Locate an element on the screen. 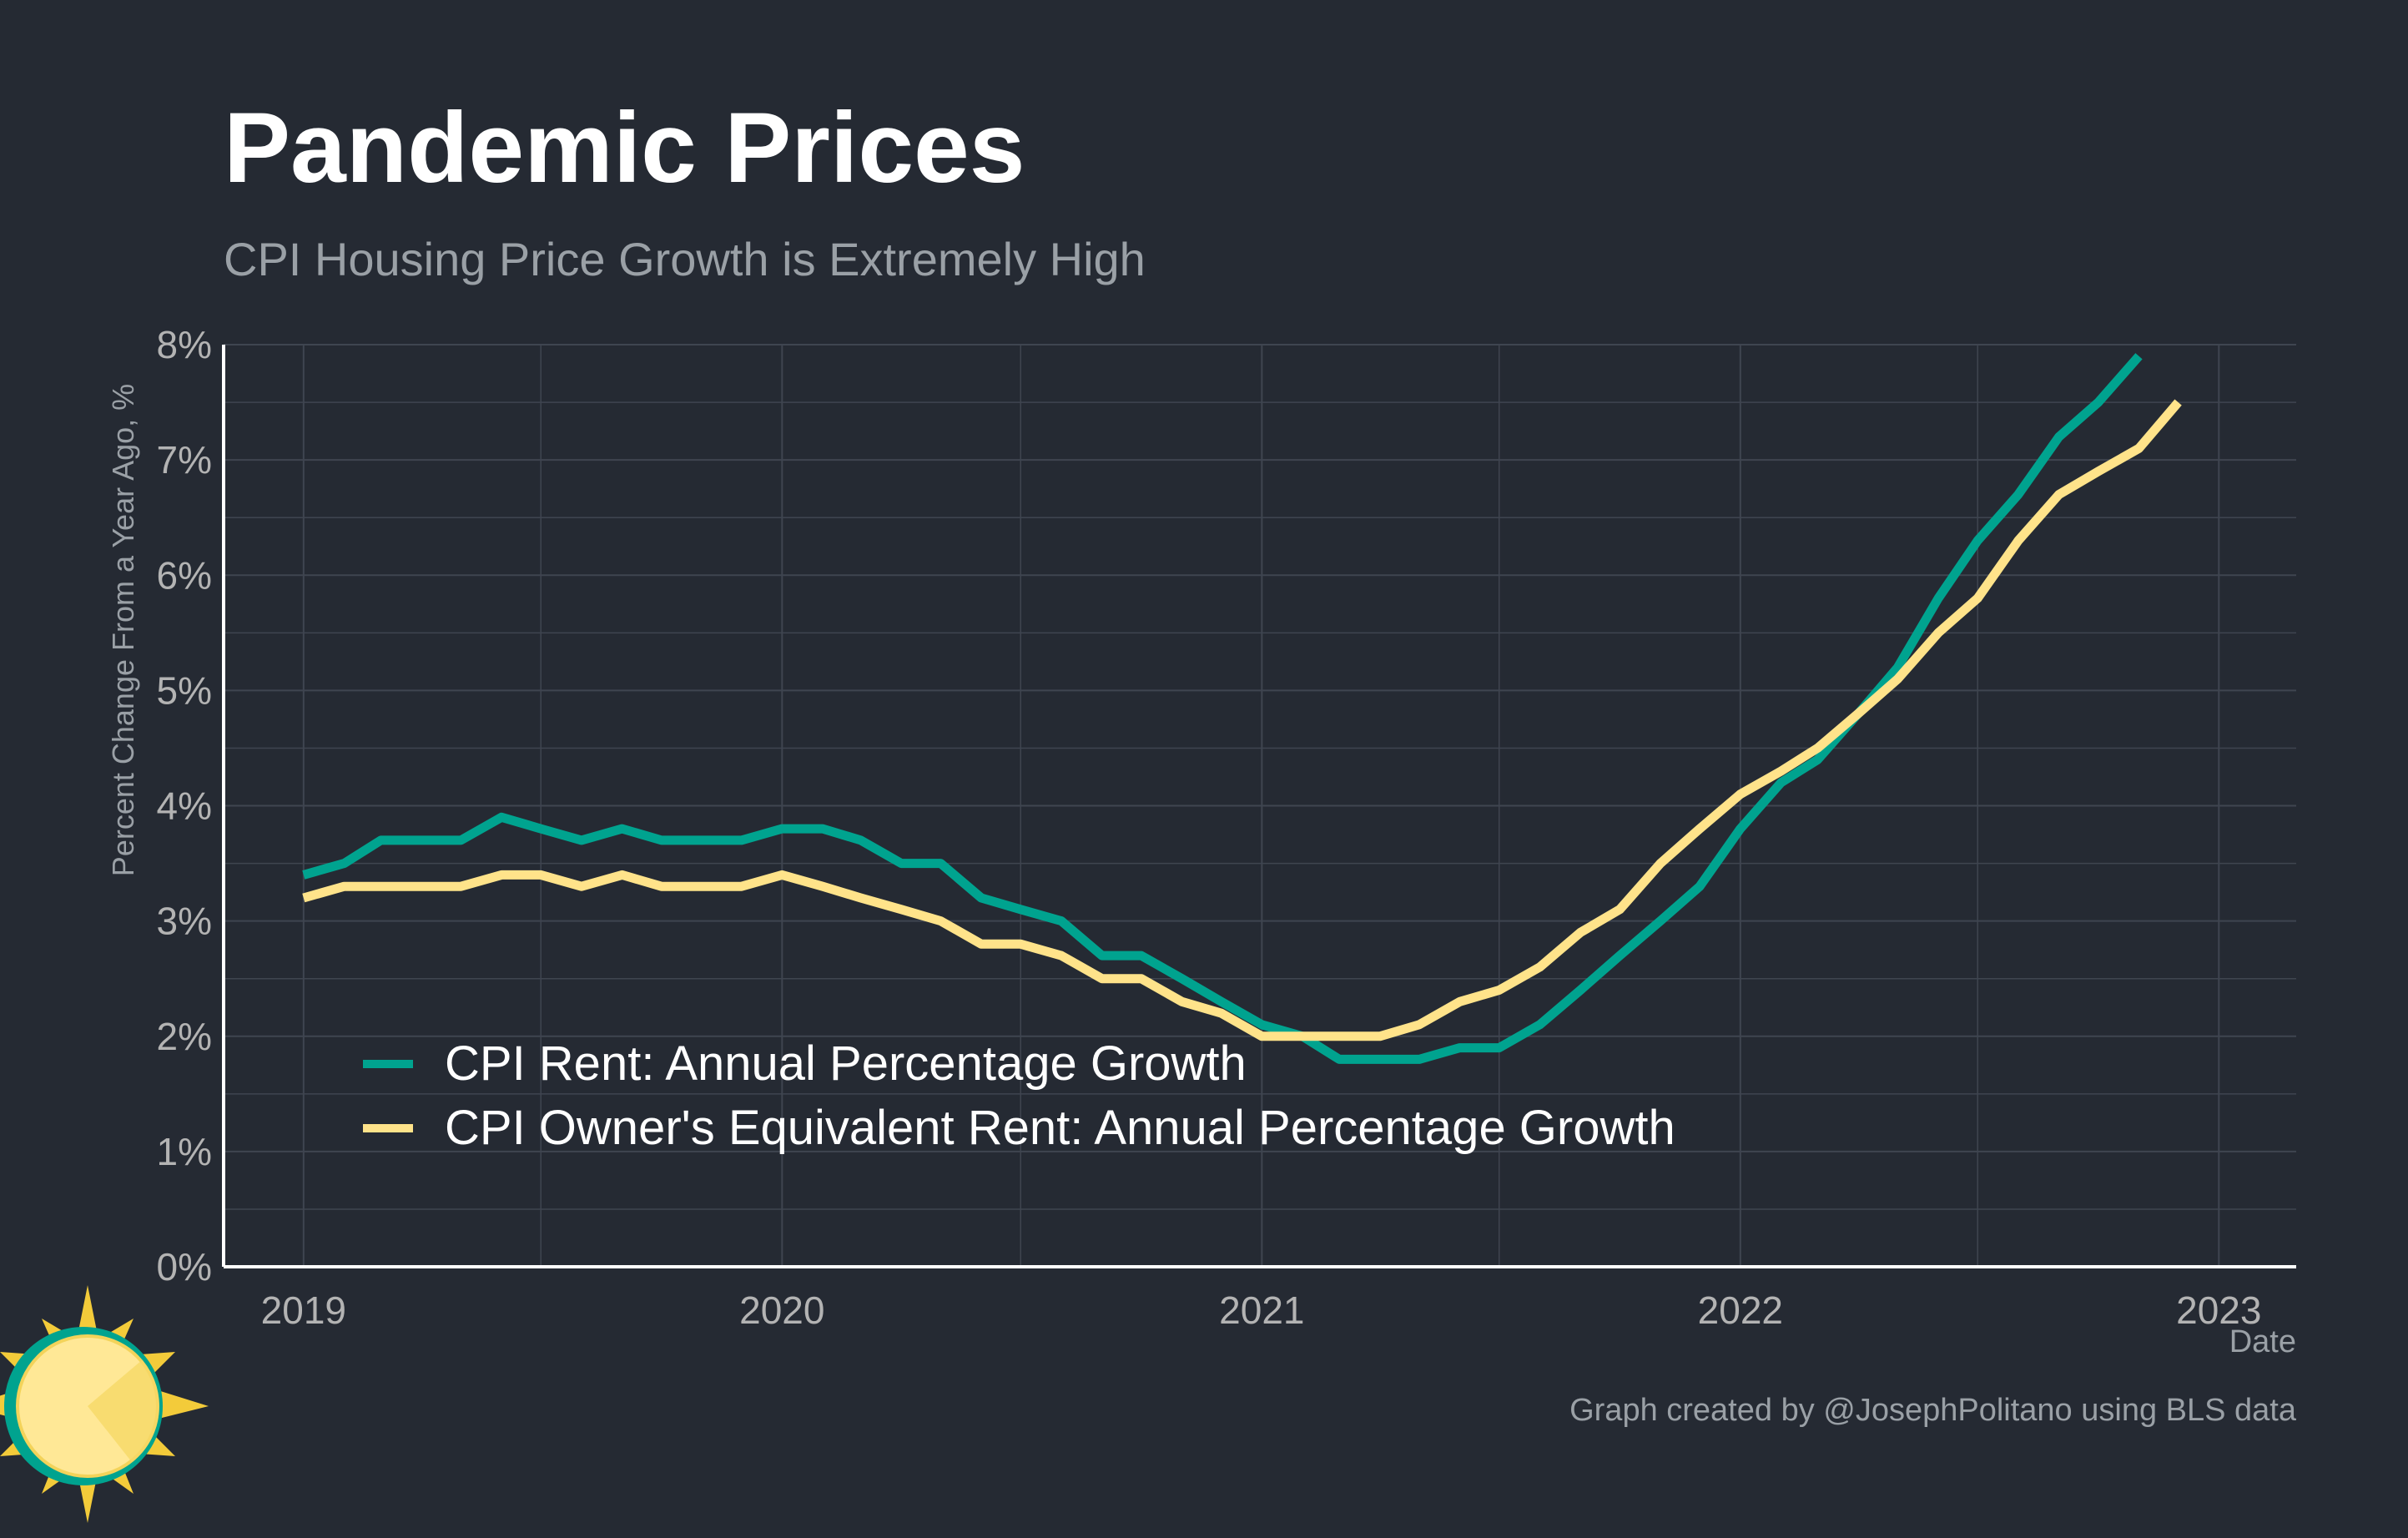  sun-logo-icon is located at coordinates (104, 1404).